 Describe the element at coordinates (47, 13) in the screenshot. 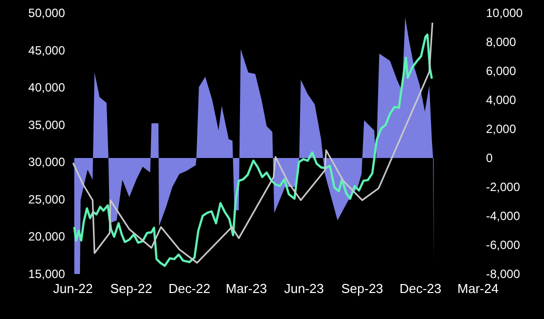

I see `y-tick-label: 50,000` at that location.